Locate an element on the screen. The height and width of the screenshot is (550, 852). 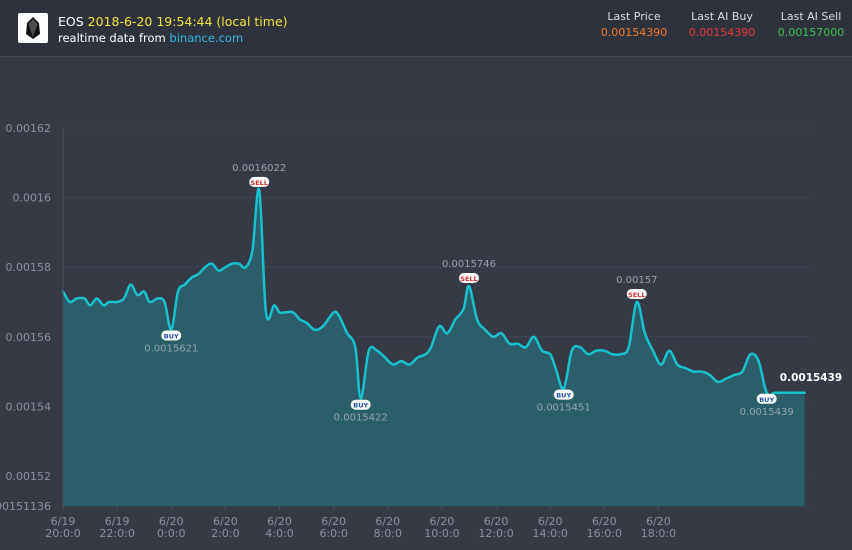
signal-value-label: 0.0016022 is located at coordinates (259, 168).